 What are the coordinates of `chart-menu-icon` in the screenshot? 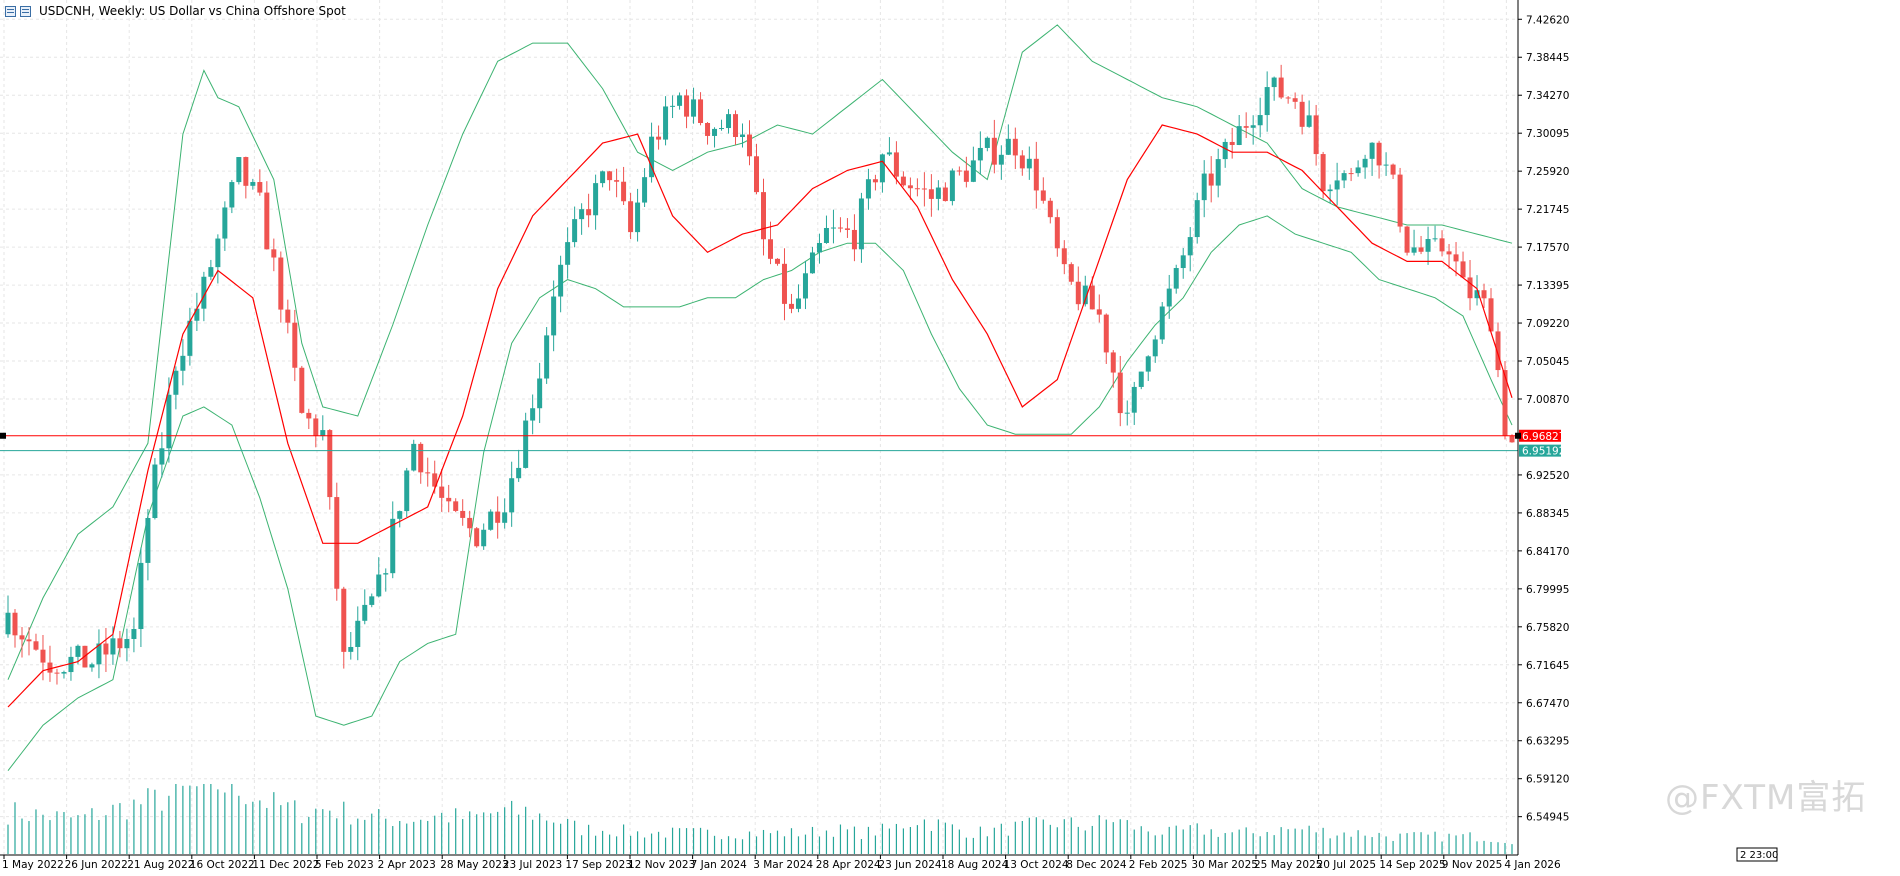 It's located at (19, 11).